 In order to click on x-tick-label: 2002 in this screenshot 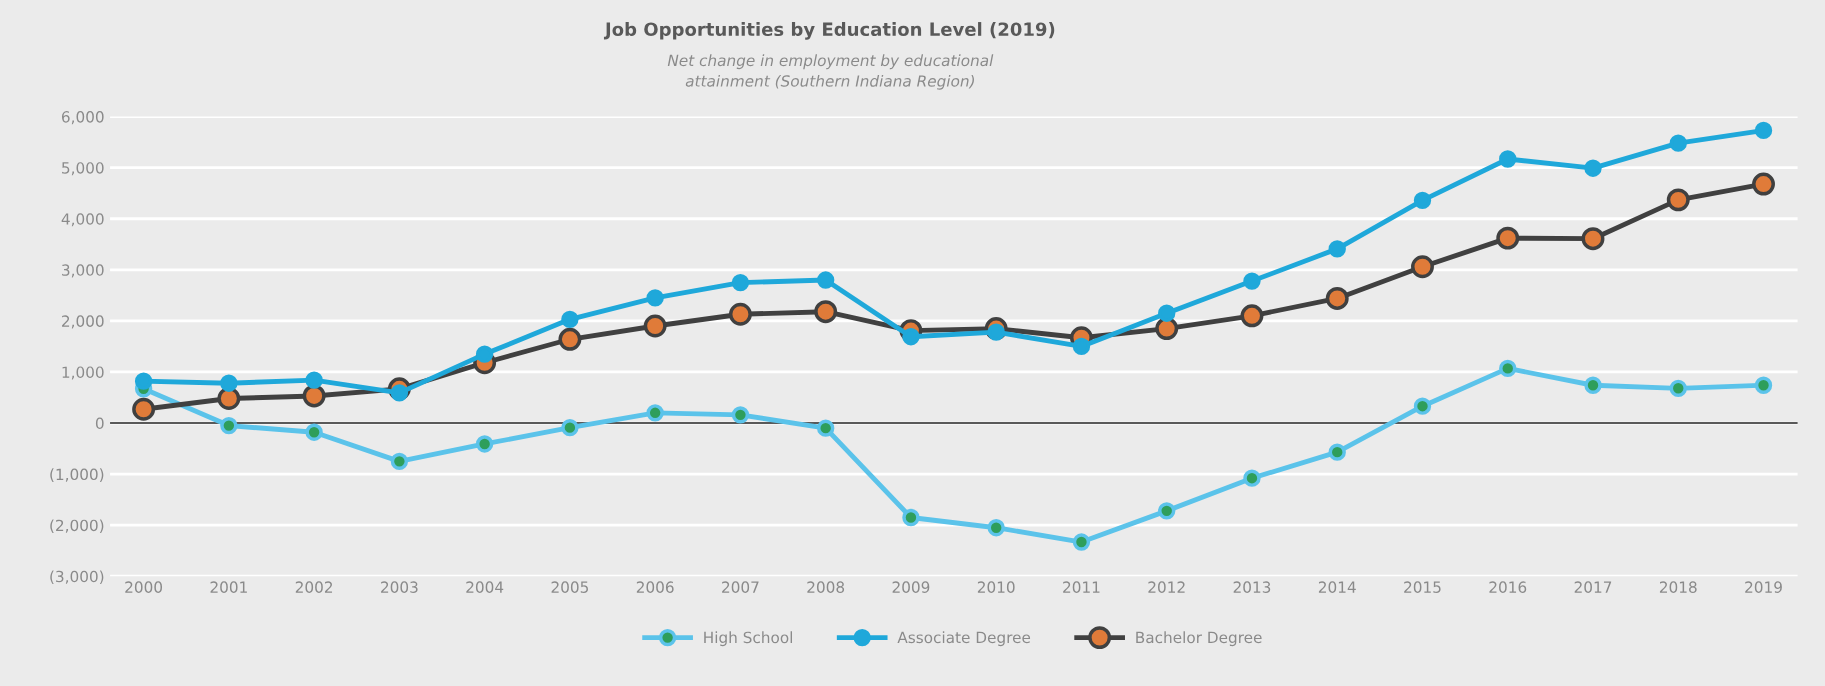, I will do `click(314, 587)`.